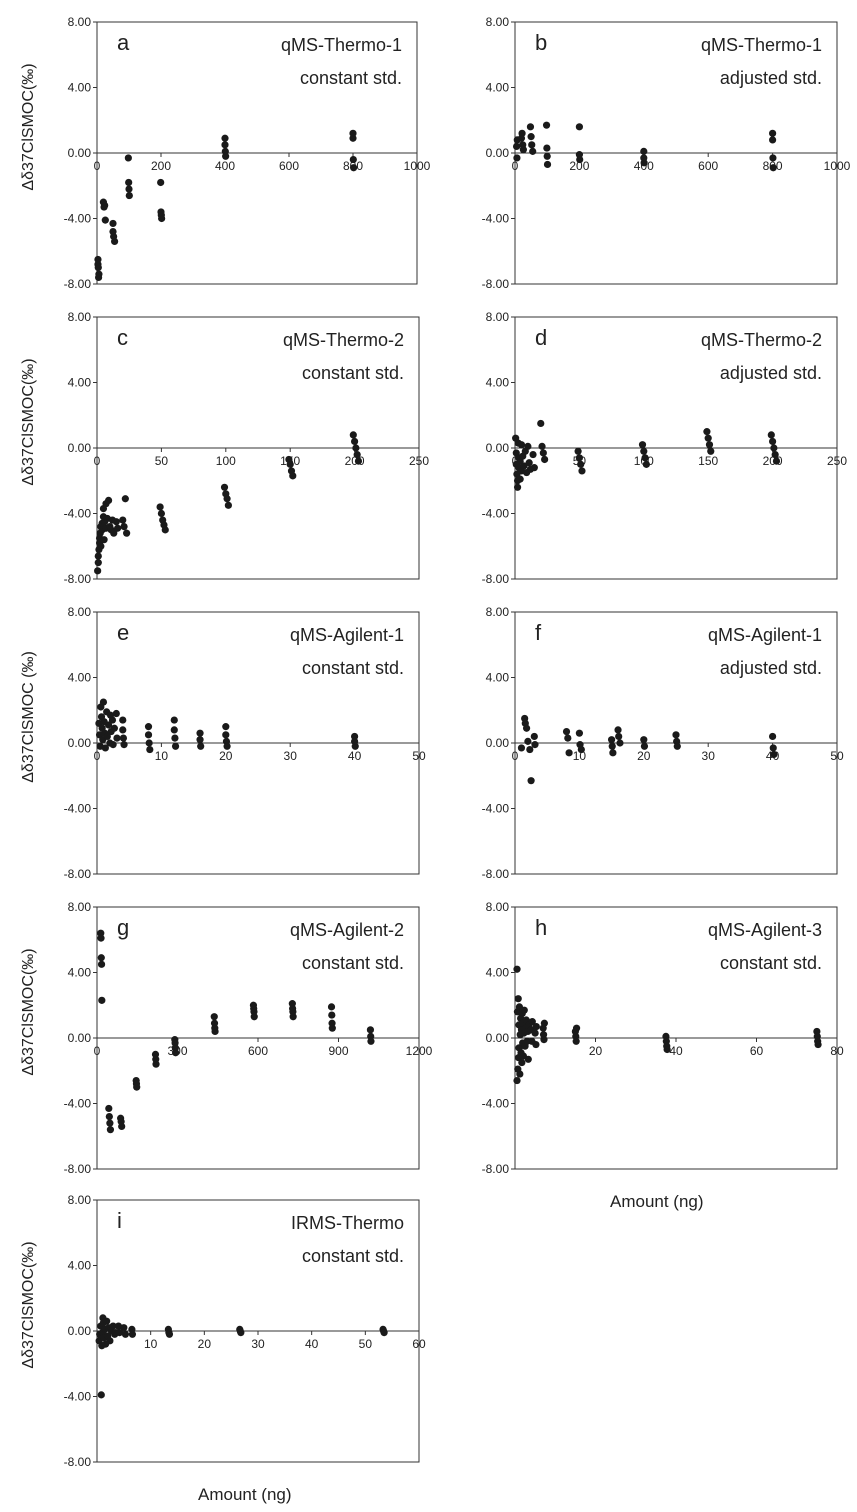 The height and width of the screenshot is (1512, 857). What do you see at coordinates (837, 1051) in the screenshot?
I see `x-tick-label: 80` at bounding box center [837, 1051].